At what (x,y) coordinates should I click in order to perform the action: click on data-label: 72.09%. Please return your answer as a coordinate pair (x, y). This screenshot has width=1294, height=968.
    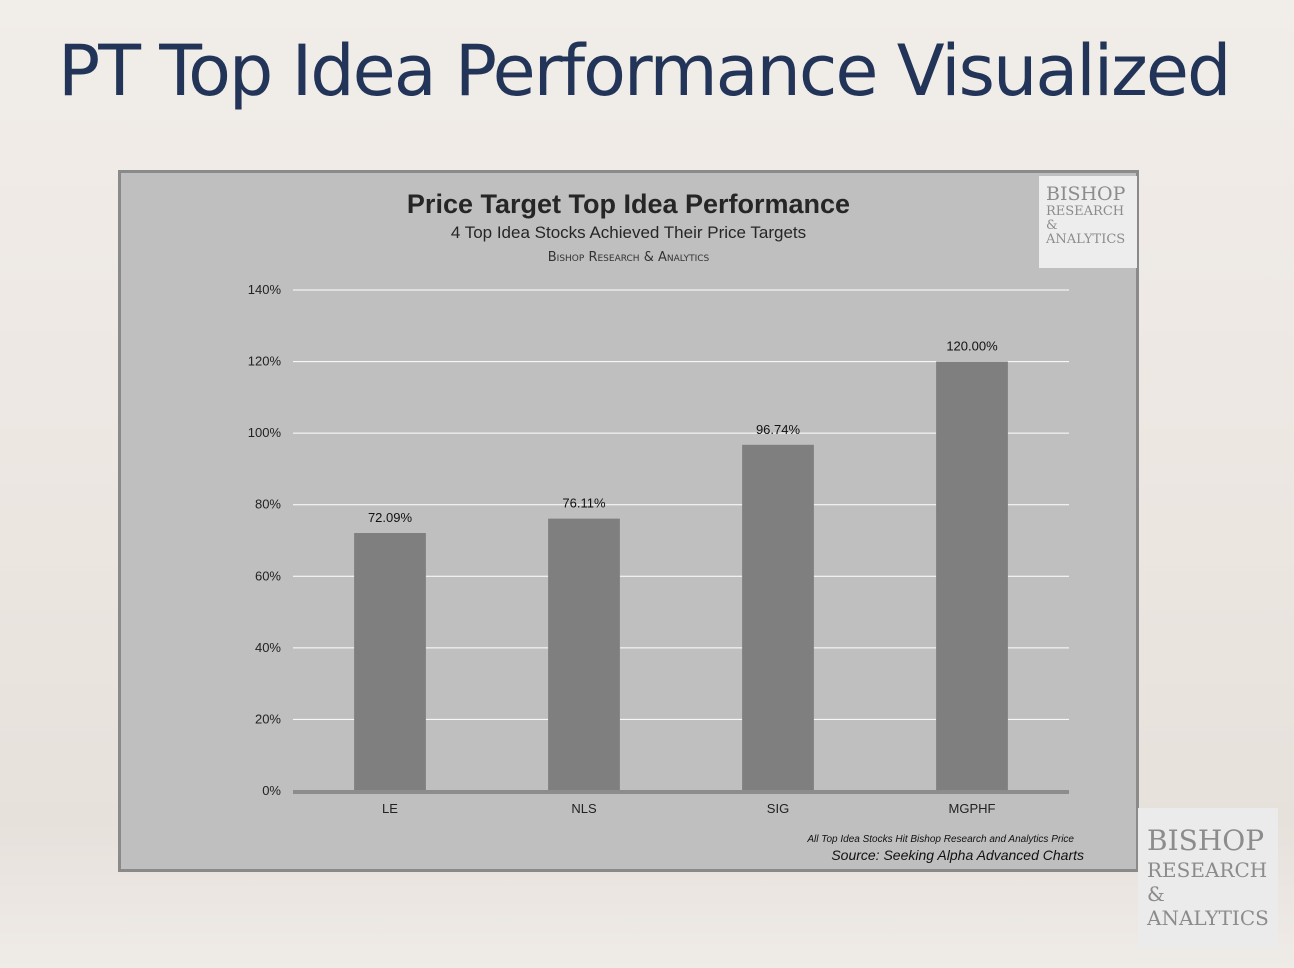
    Looking at the image, I should click on (390, 517).